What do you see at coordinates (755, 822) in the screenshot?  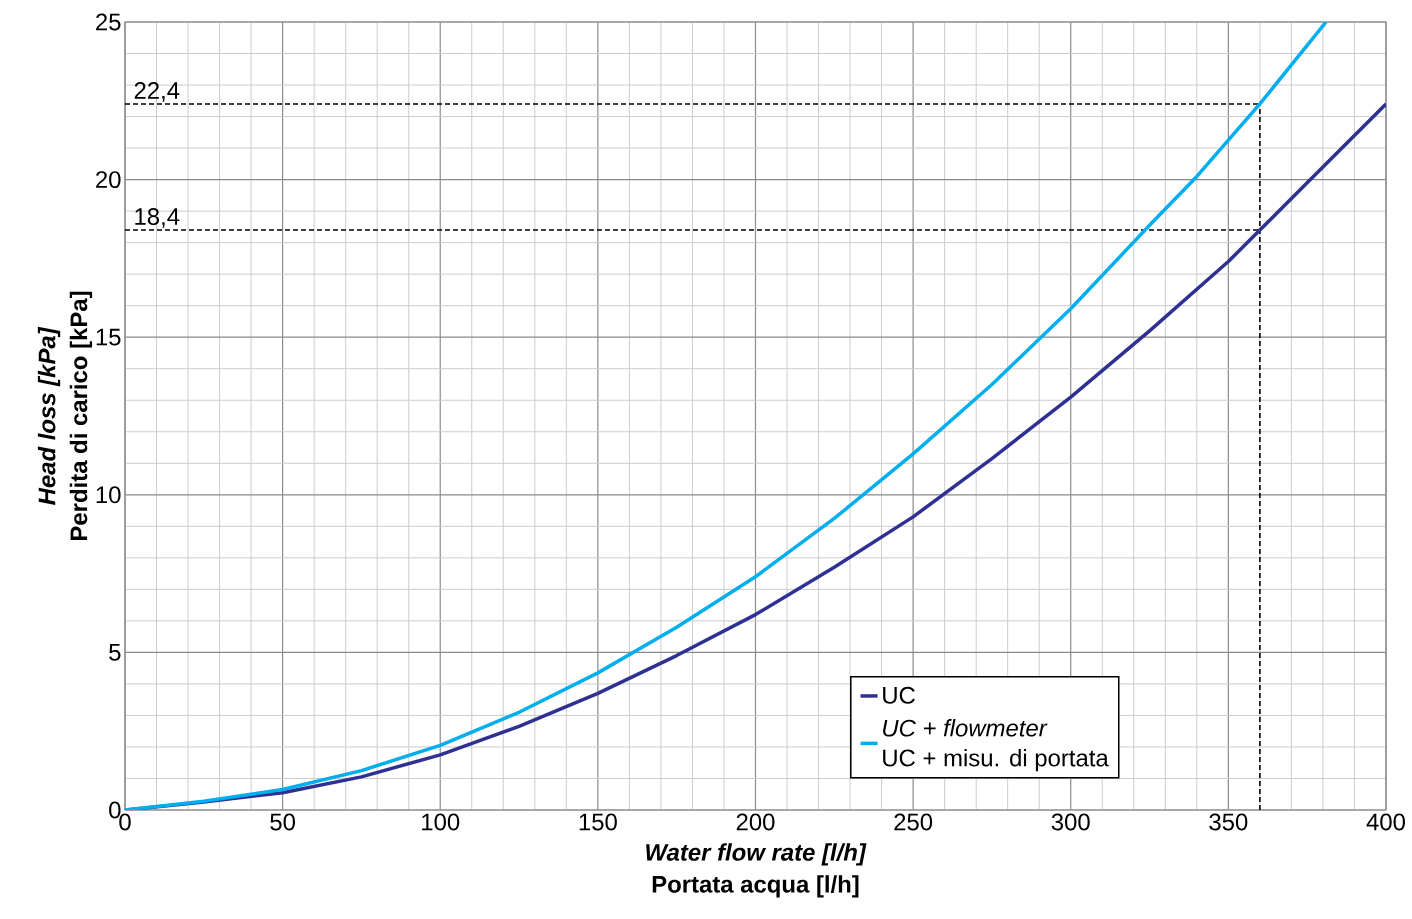 I see `x-tick-label: 200` at bounding box center [755, 822].